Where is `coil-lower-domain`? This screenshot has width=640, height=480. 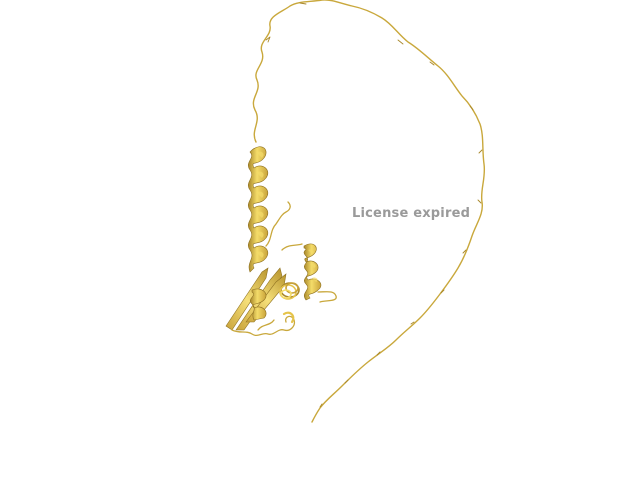 coil-lower-domain is located at coordinates (284, 290).